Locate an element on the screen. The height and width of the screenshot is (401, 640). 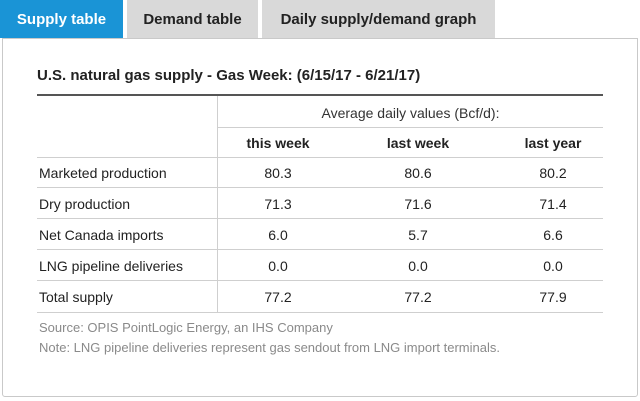
column-header-last-year: last year is located at coordinates (553, 143).